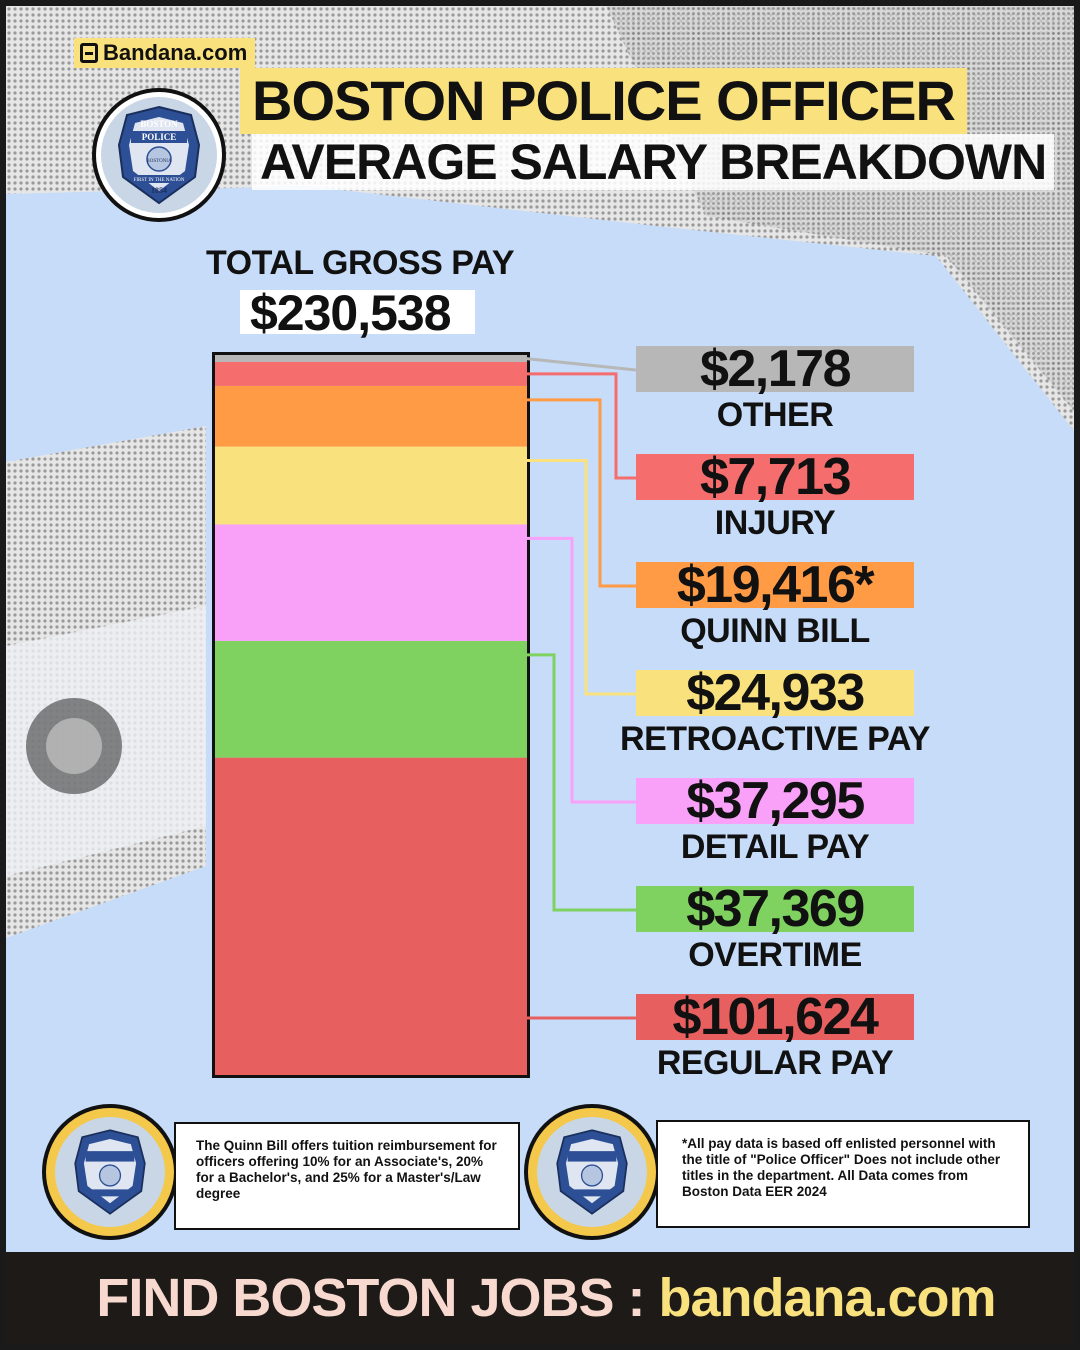 The width and height of the screenshot is (1080, 1350). Describe the element at coordinates (159, 137) in the screenshot. I see `svg-text: POLICE` at that location.